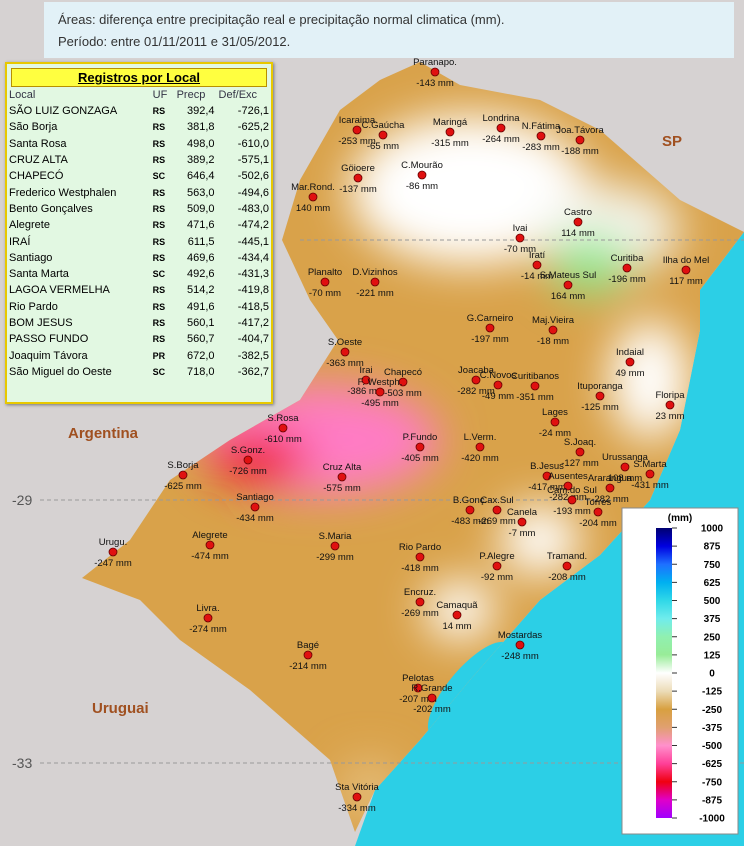 This screenshot has width=744, height=846. What do you see at coordinates (712, 819) in the screenshot?
I see `legend-label: -1000` at bounding box center [712, 819].